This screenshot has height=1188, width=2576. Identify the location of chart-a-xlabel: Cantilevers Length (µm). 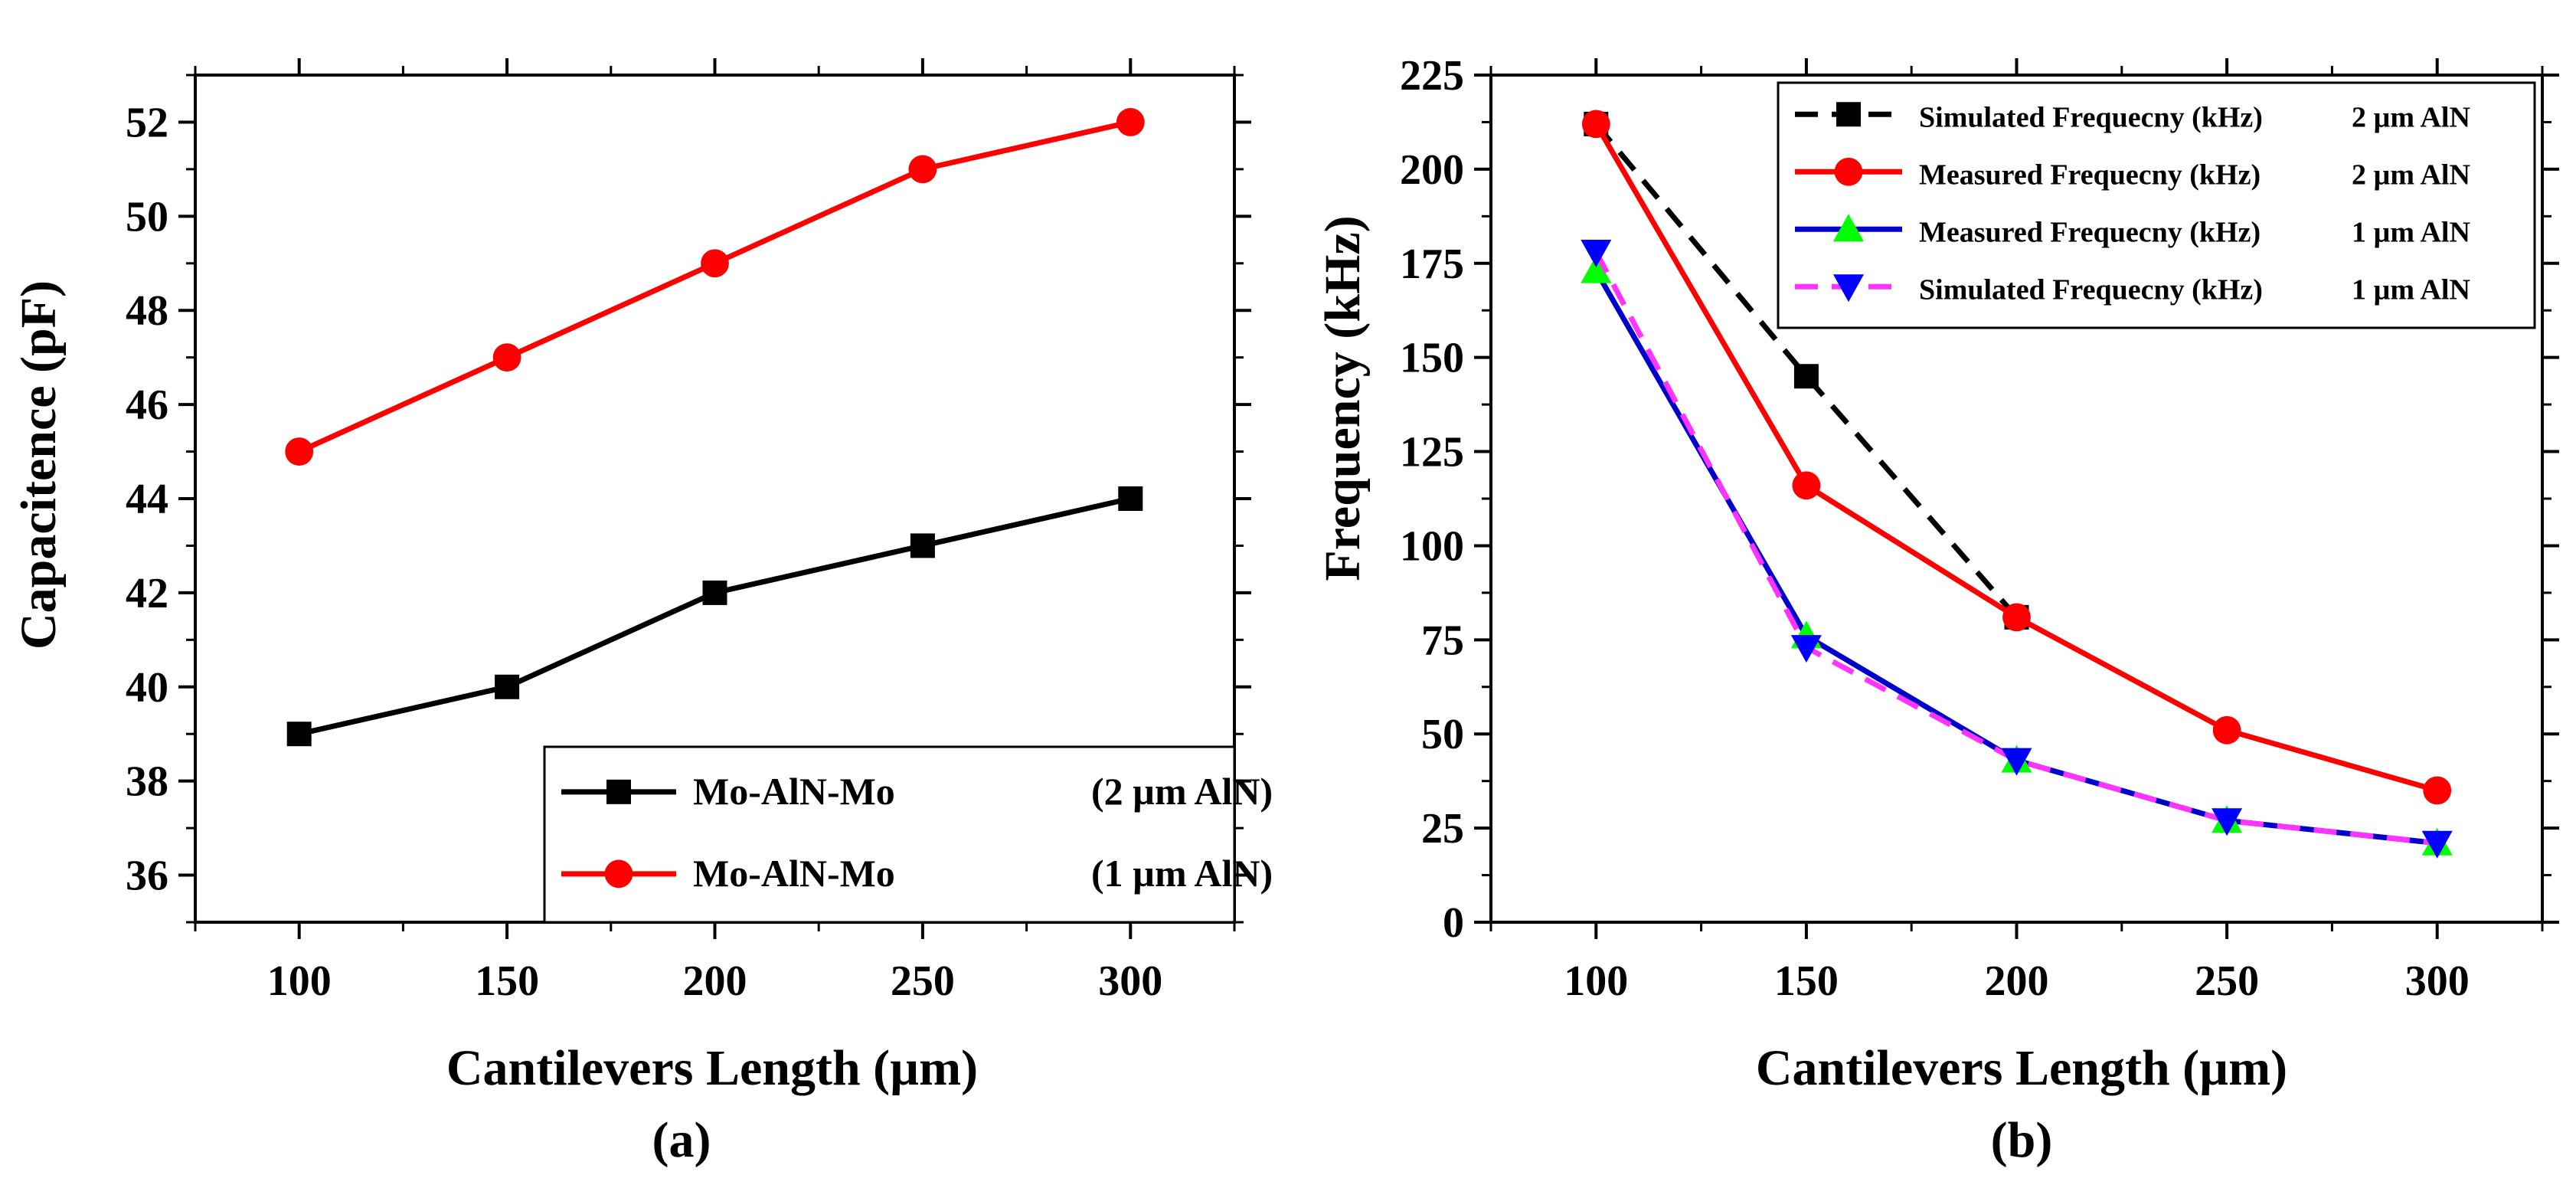
(712, 1068).